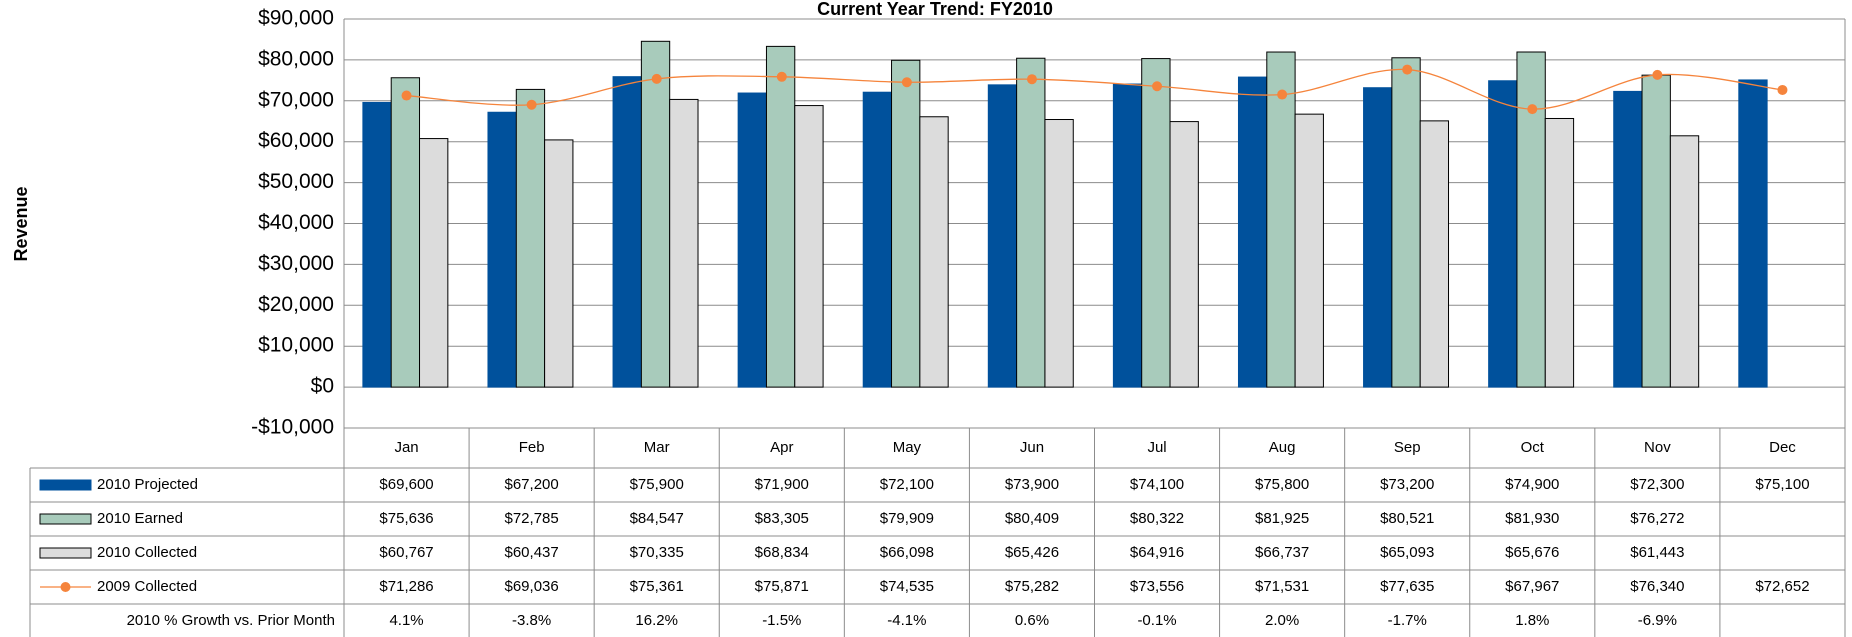  Describe the element at coordinates (21, 223) in the screenshot. I see `y-axis-label: Revenue` at that location.